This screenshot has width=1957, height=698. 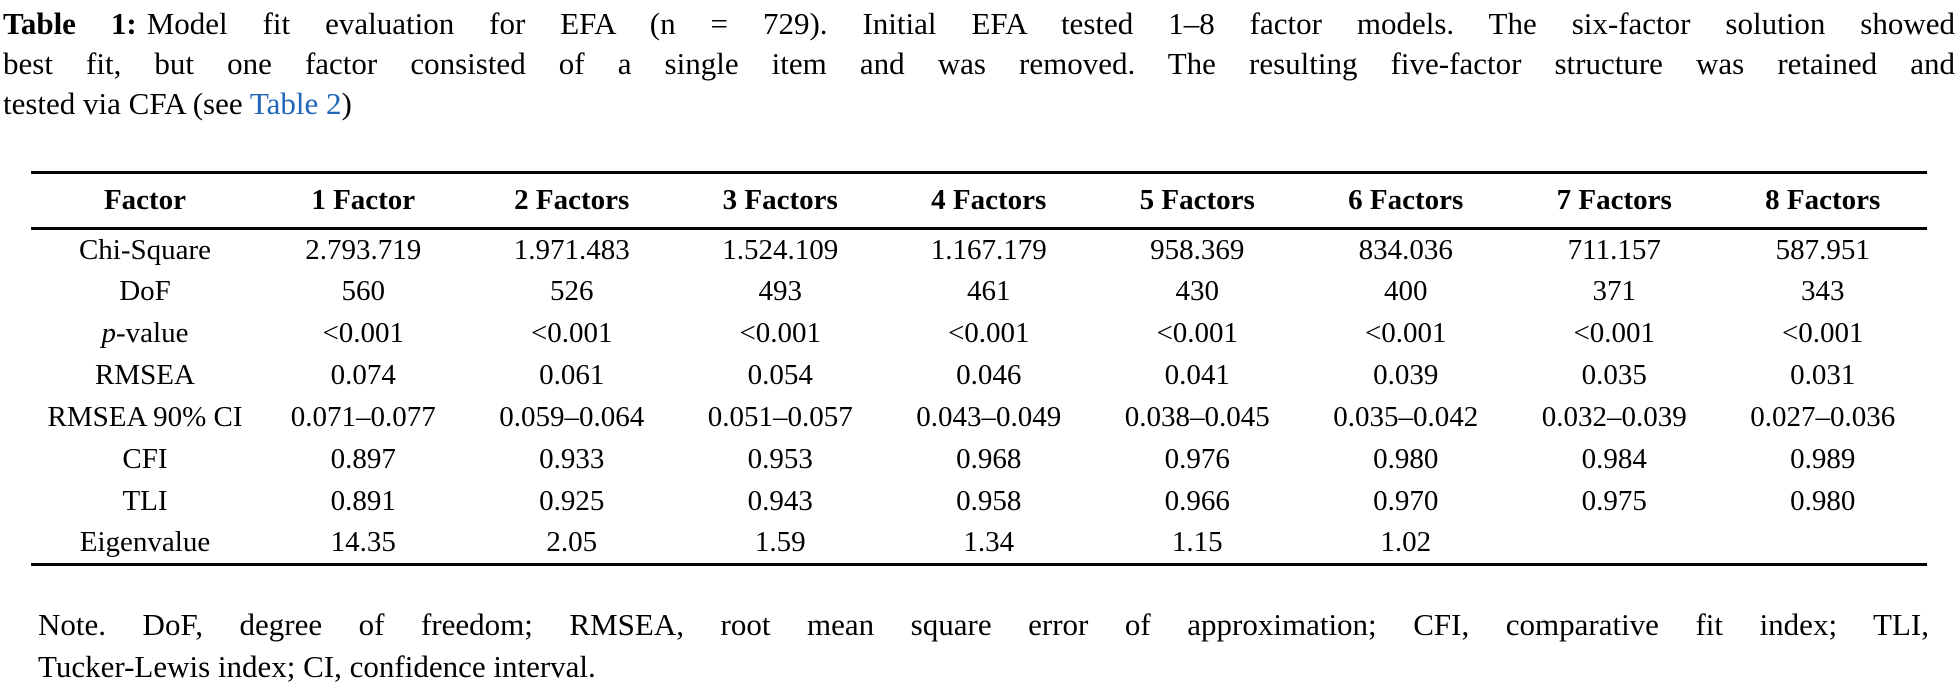 I want to click on row-label: TLI, so click(x=145, y=501).